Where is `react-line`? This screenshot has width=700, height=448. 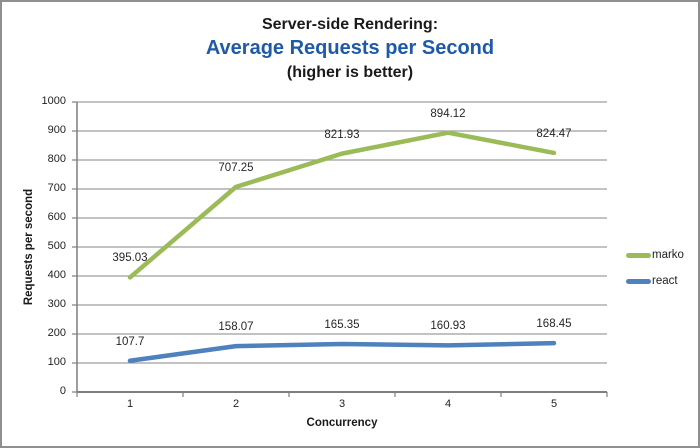
react-line is located at coordinates (342, 352).